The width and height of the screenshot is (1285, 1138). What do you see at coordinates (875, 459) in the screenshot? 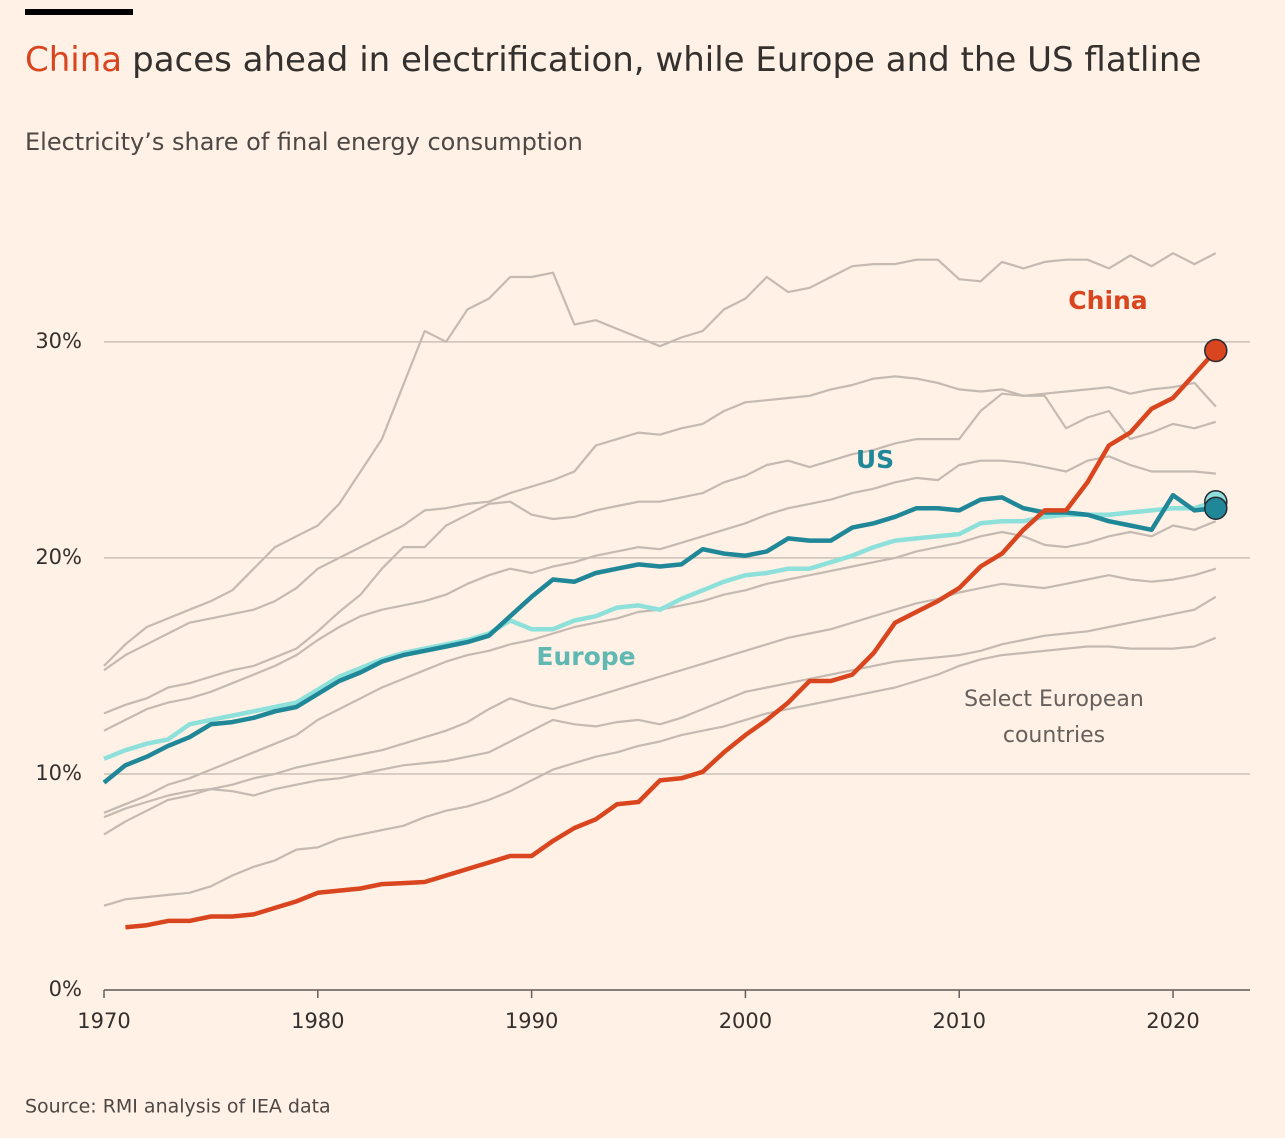
I see `series-label: US` at bounding box center [875, 459].